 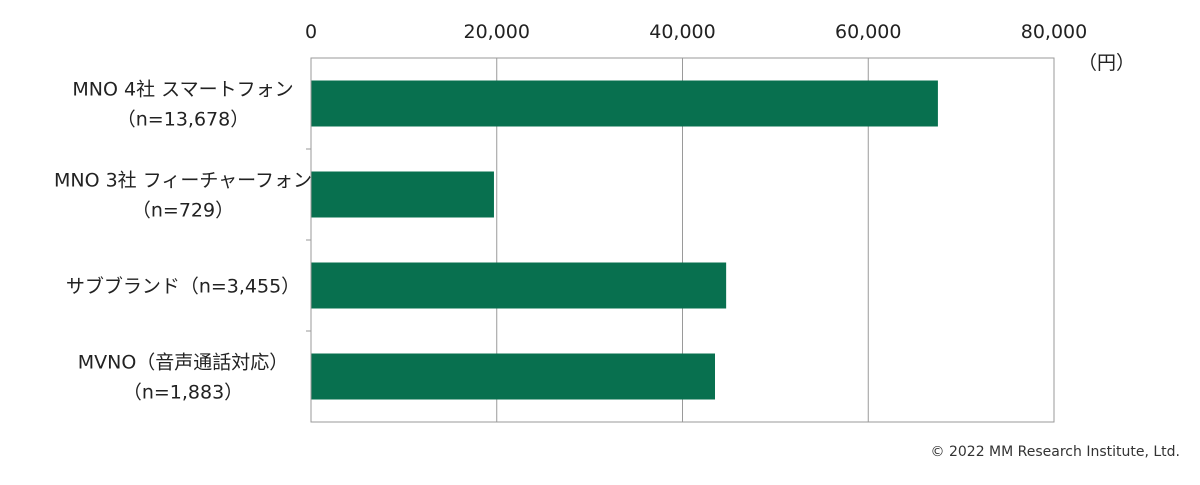 What do you see at coordinates (868, 32) in the screenshot?
I see `x-tick-label-3: 60,000` at bounding box center [868, 32].